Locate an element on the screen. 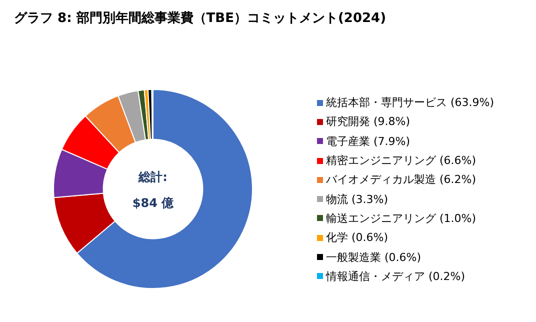  legend-label: 輸送エンジニアリング (1.0%) is located at coordinates (401, 218).